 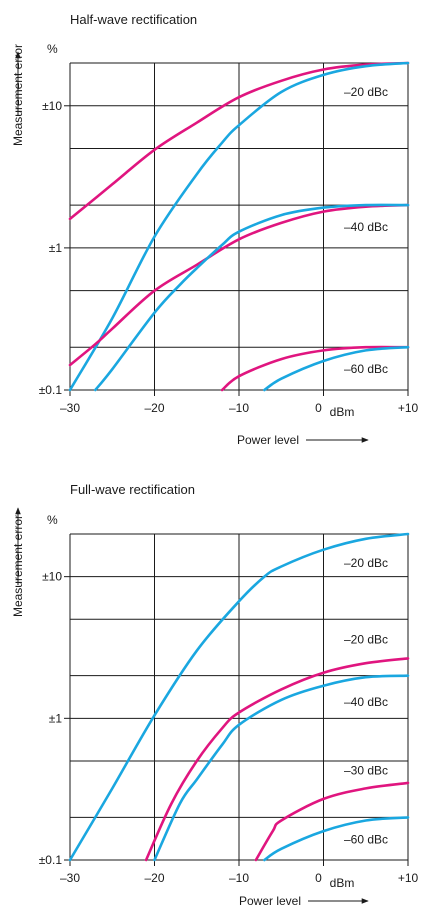 I want to click on curve-label: –30 dBc, so click(x=366, y=770).